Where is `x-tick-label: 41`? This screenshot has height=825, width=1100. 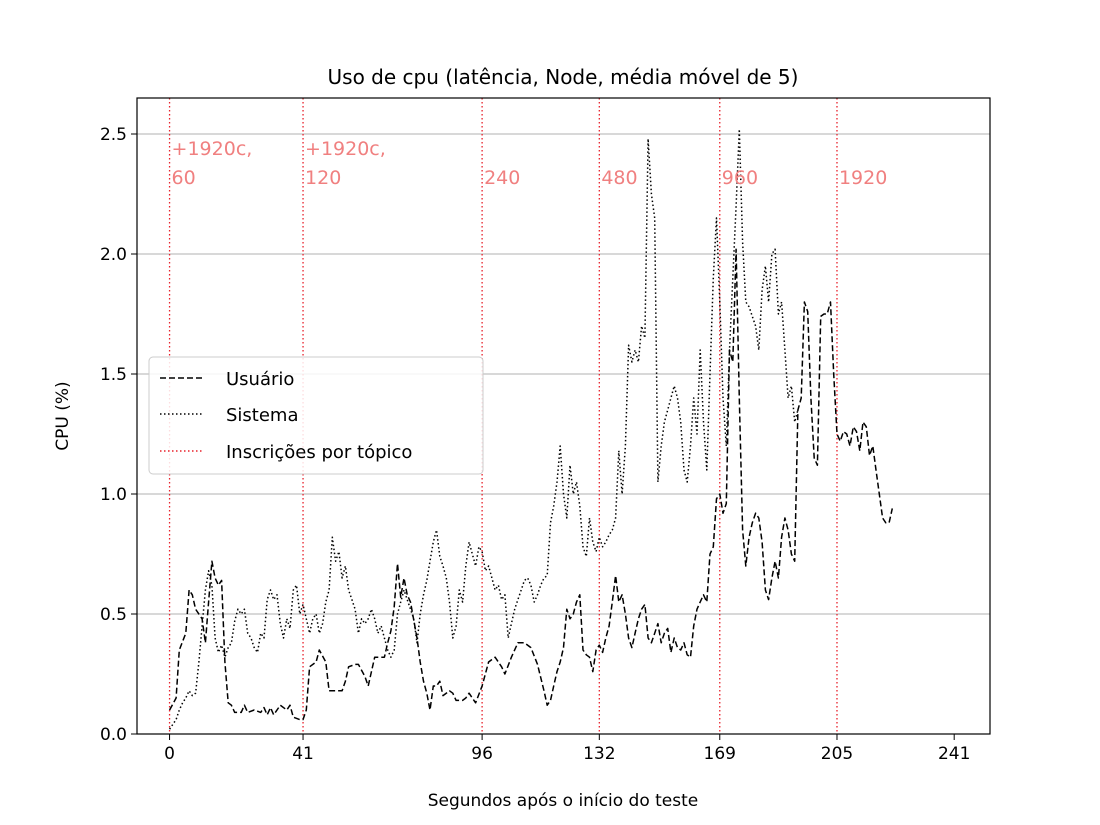
x-tick-label: 41 is located at coordinates (303, 754).